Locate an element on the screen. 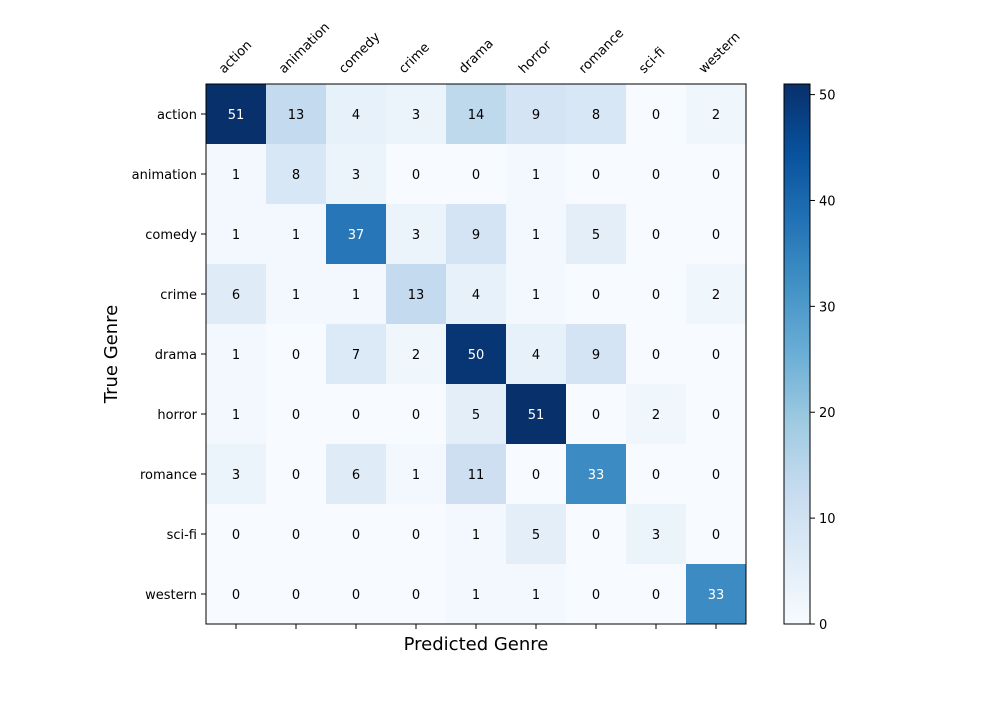  x-tick-label: horror is located at coordinates (535, 57).